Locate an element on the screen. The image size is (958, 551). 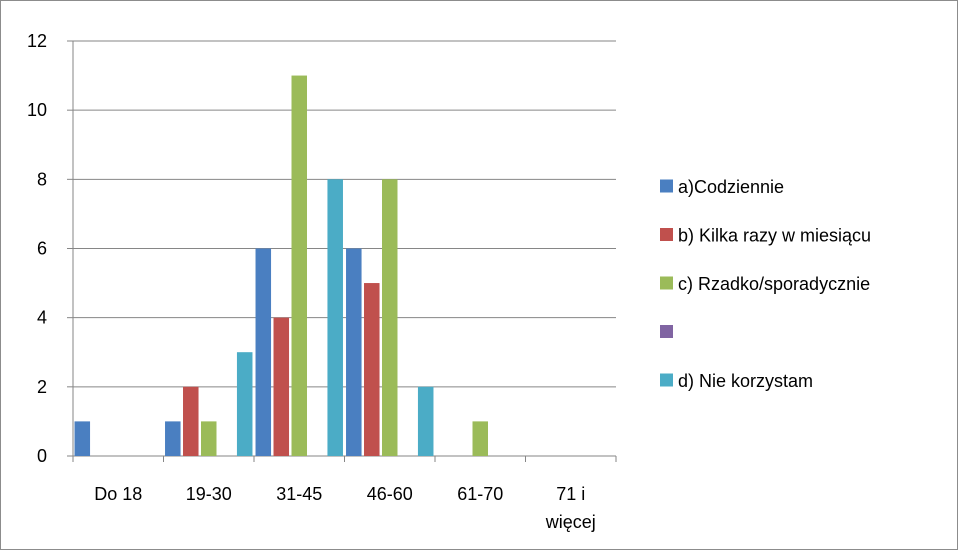
y-tick-label: 8 is located at coordinates (42, 179).